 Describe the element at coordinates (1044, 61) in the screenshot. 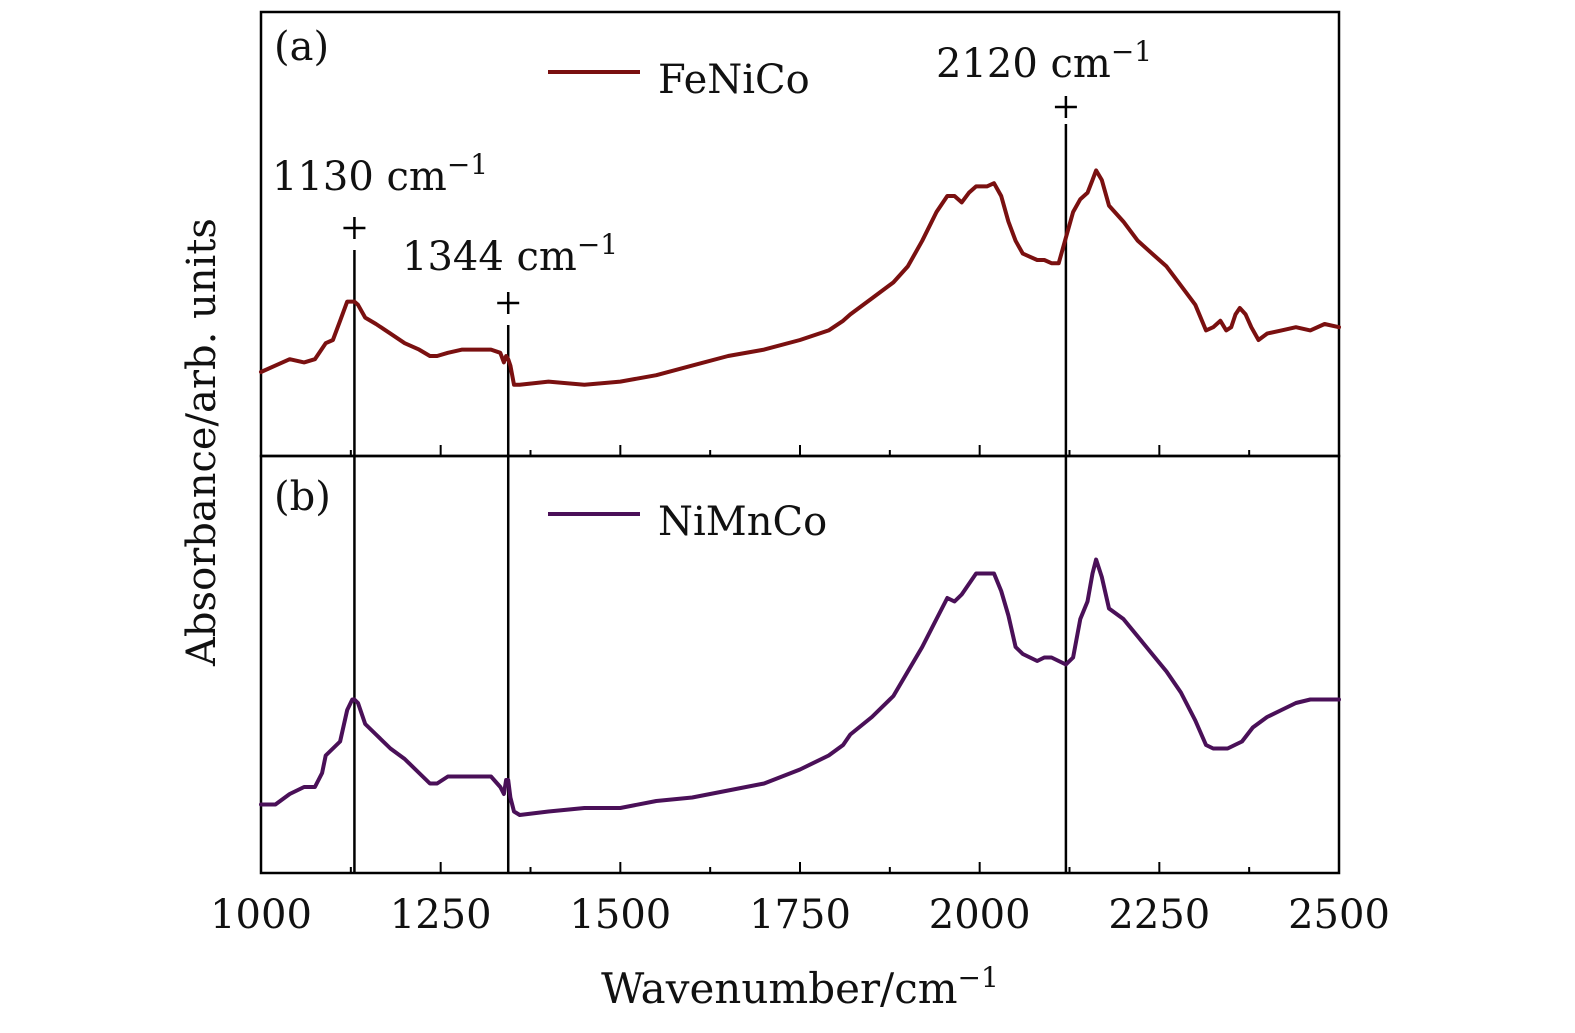

I see `annotation-2120: 2120 cm−1` at that location.